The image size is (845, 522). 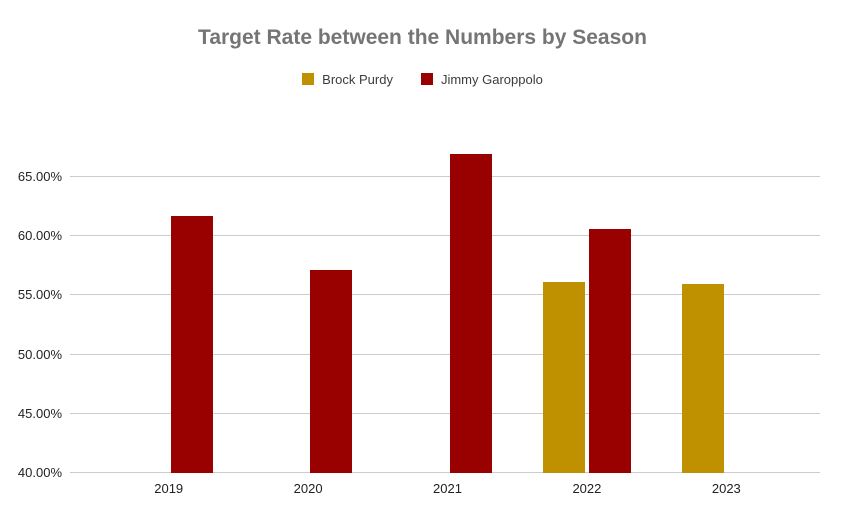 What do you see at coordinates (587, 488) in the screenshot?
I see `x-tick-label-2022: 2022` at bounding box center [587, 488].